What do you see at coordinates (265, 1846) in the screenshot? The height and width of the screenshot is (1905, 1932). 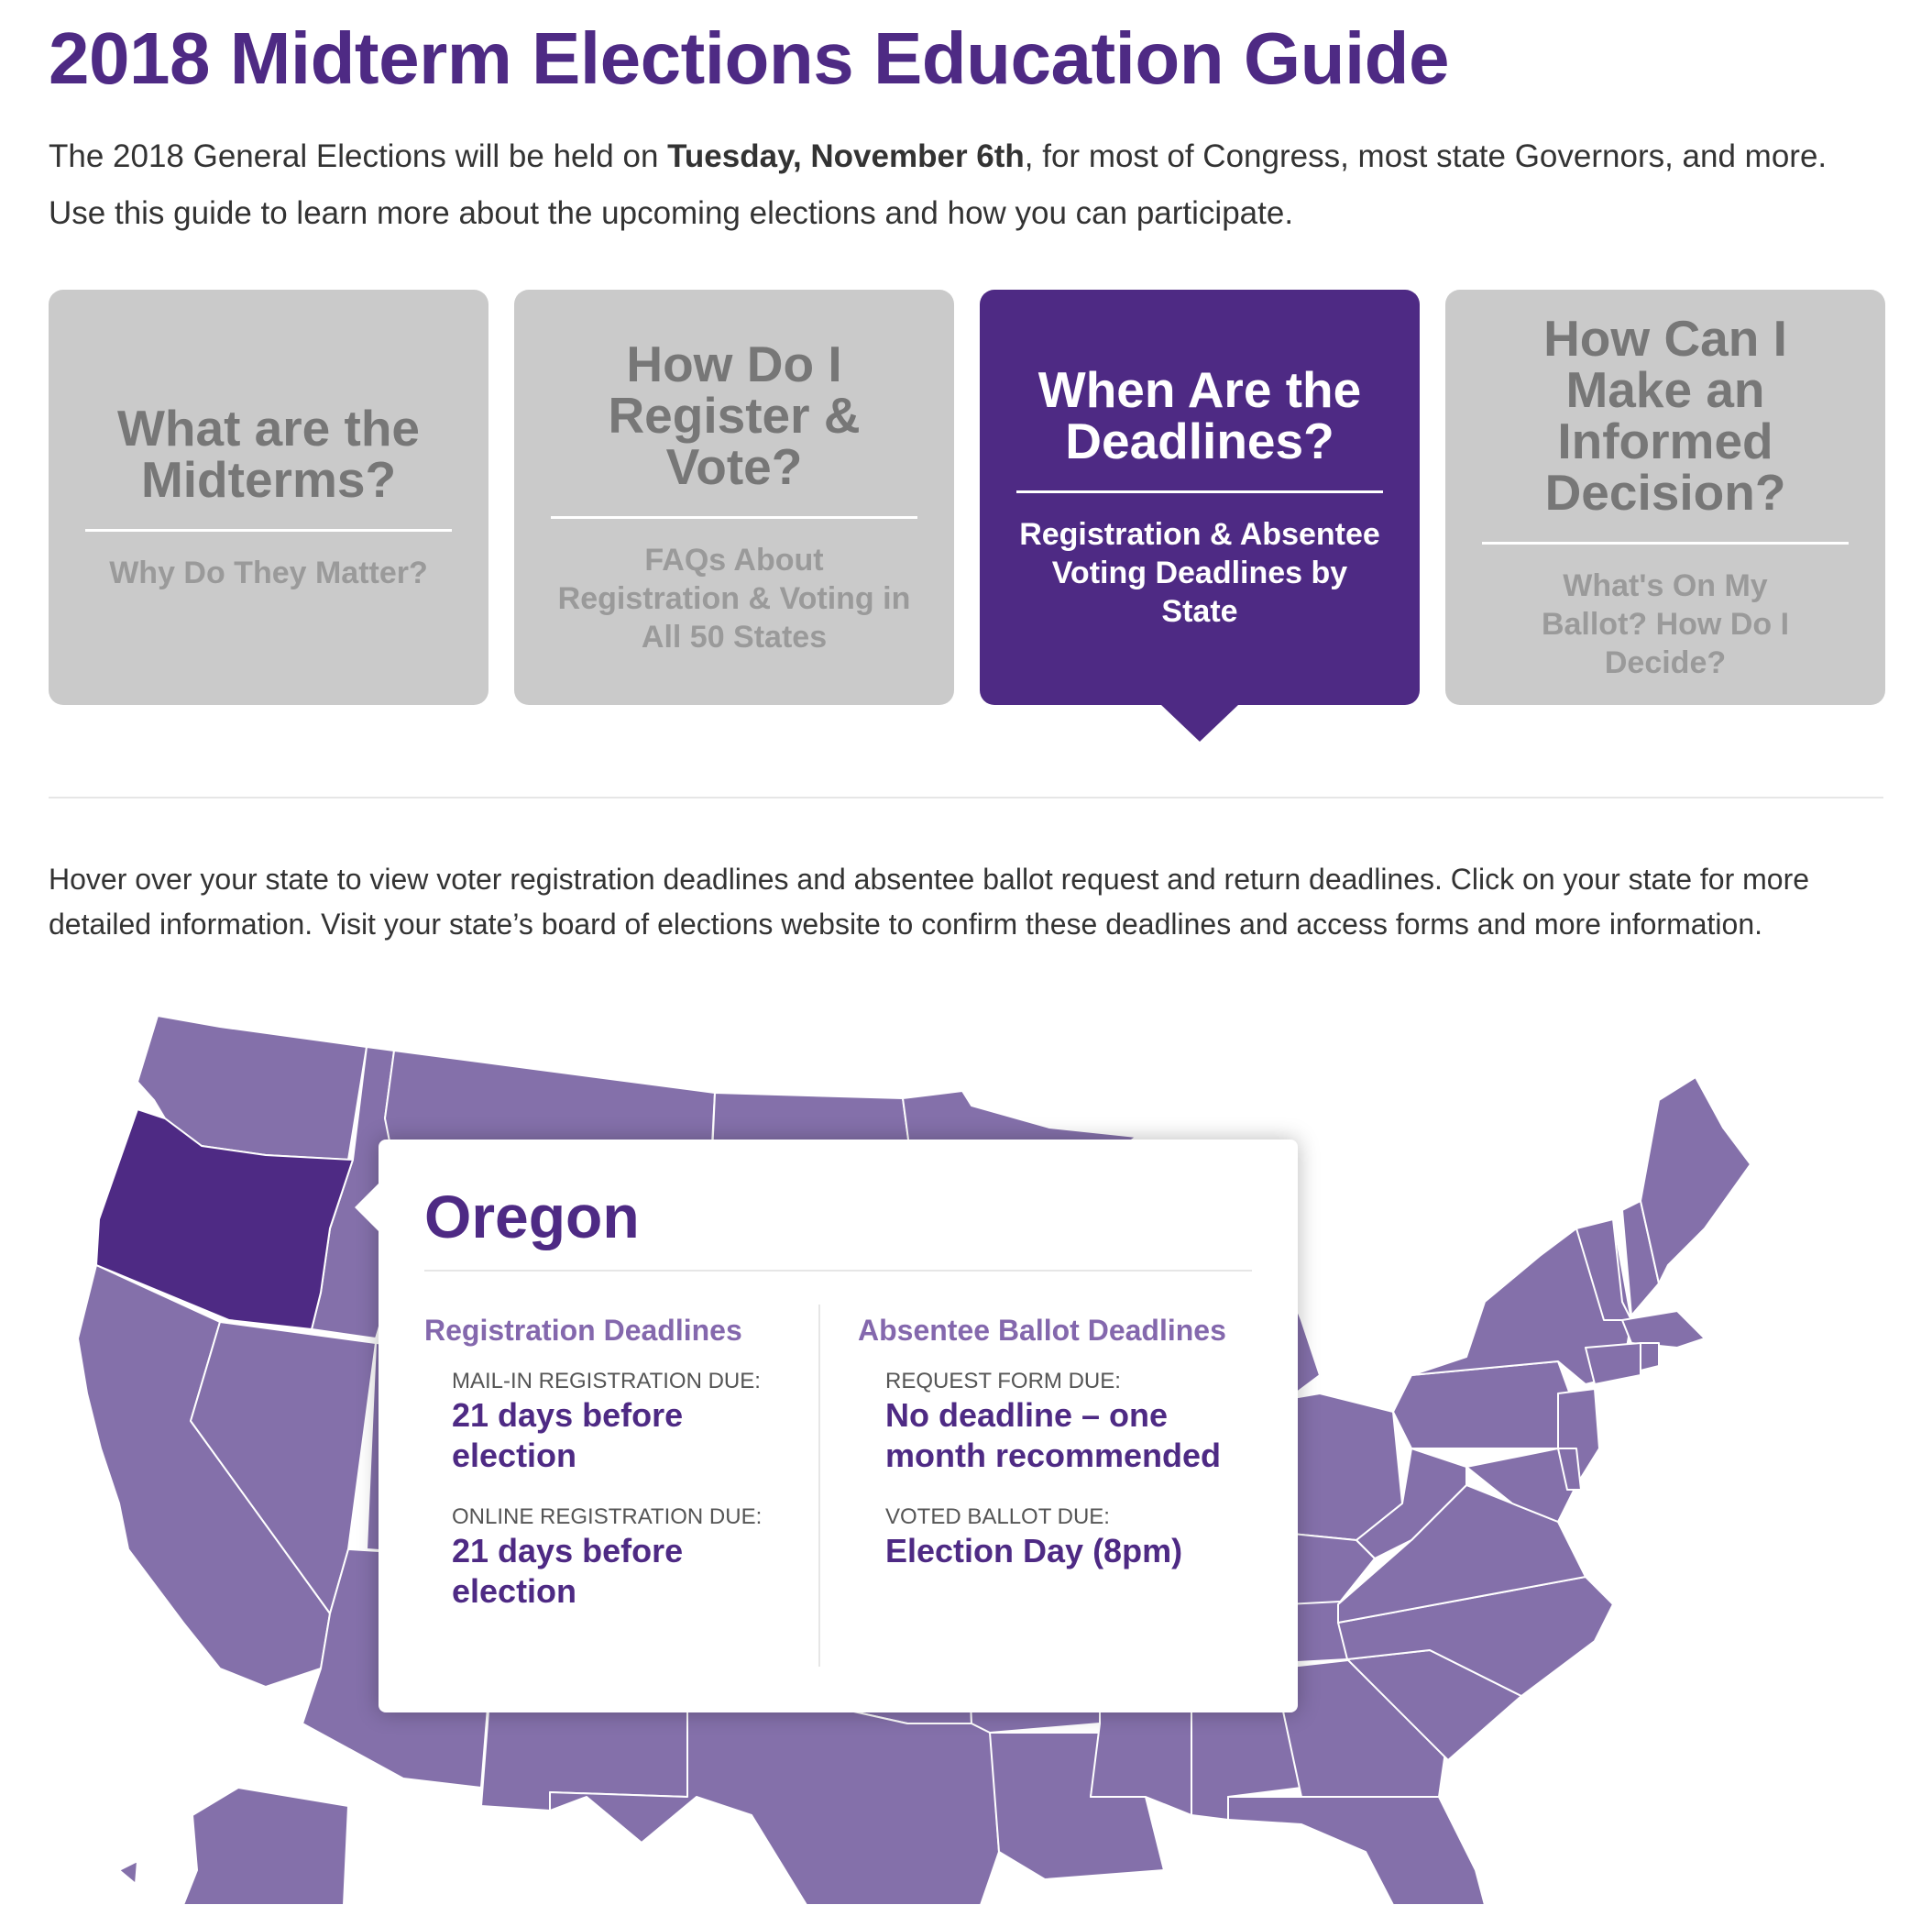 I see `state-alaska` at bounding box center [265, 1846].